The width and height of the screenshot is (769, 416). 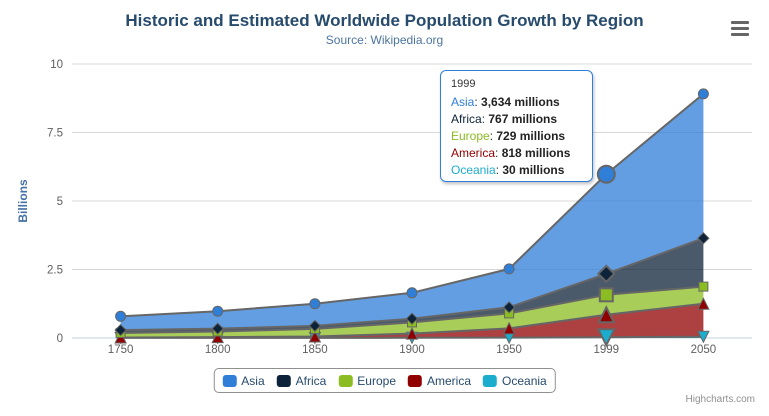 I want to click on x-axis-label: 1750, so click(x=121, y=350).